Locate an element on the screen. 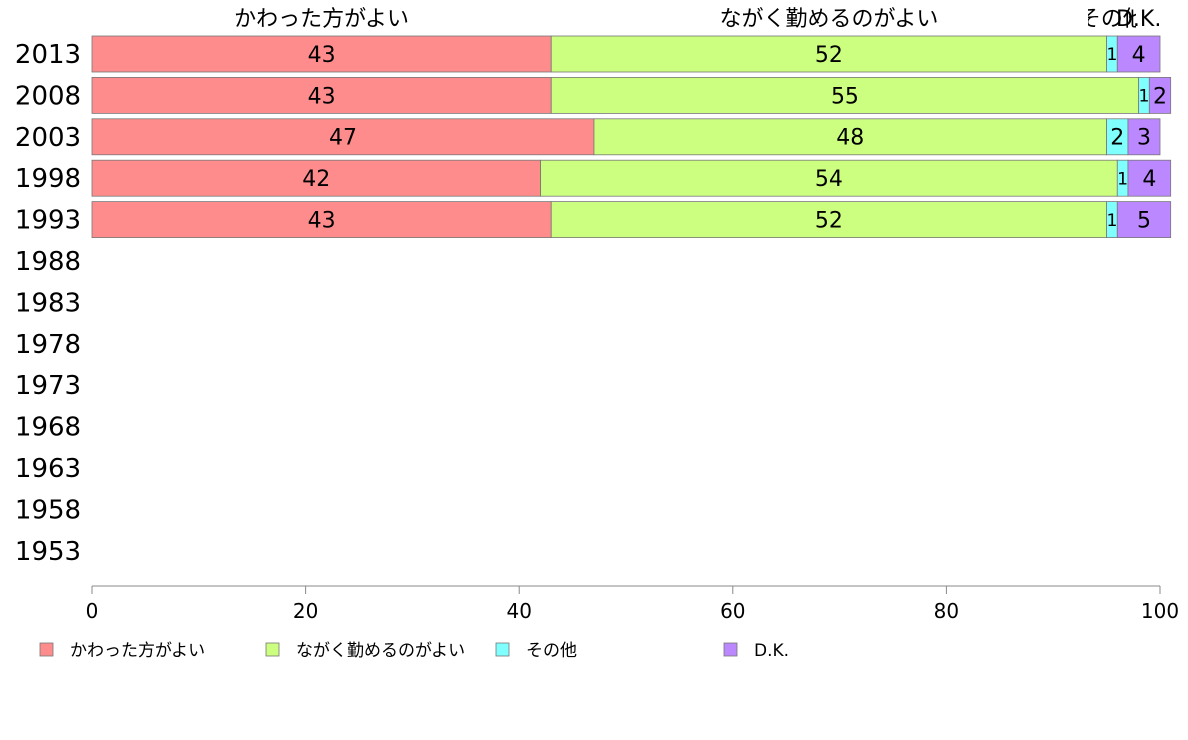  legend-label: ながく勤めるのがよい is located at coordinates (380, 651).